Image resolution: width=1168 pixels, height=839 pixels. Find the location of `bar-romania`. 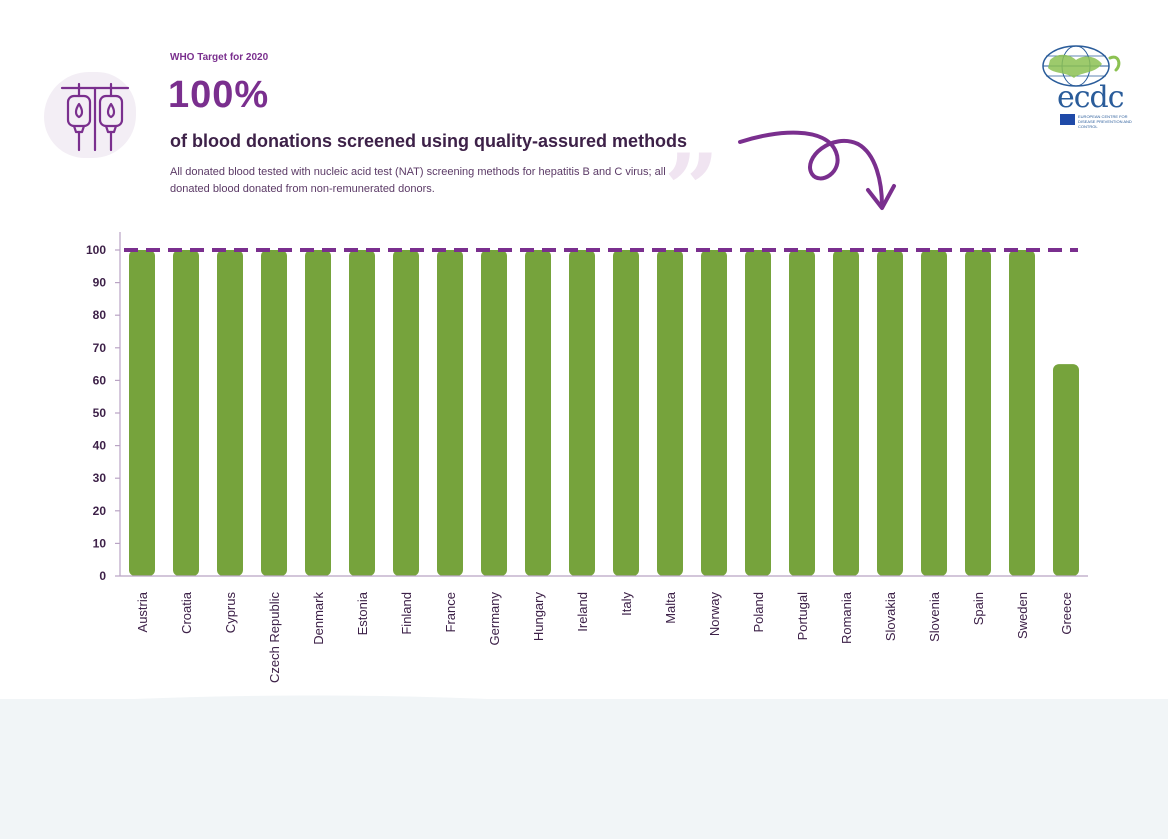

bar-romania is located at coordinates (846, 413).